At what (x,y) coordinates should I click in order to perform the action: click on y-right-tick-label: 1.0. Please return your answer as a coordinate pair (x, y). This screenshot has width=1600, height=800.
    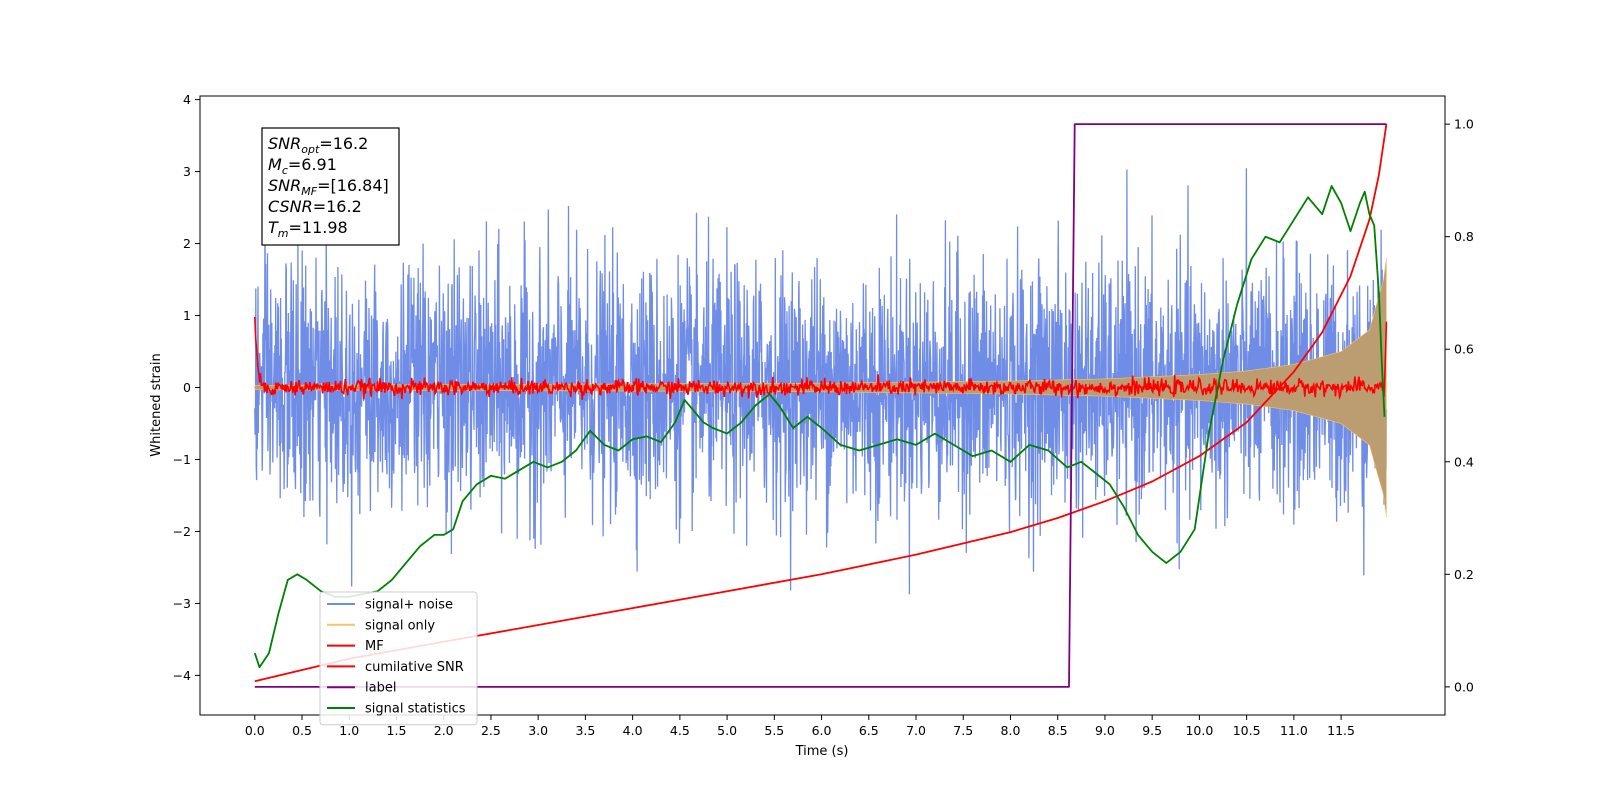
    Looking at the image, I should click on (1464, 124).